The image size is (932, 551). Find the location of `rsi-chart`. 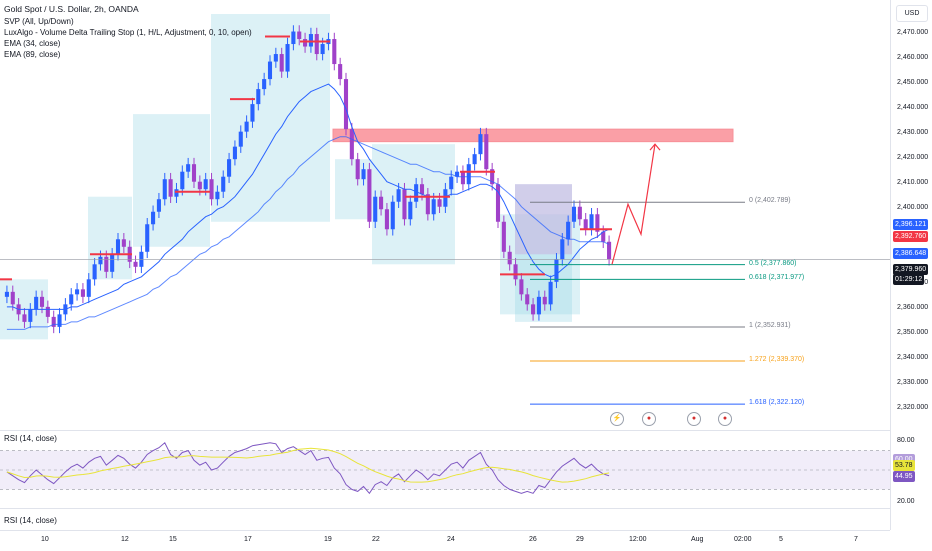

rsi-chart is located at coordinates (445, 468).